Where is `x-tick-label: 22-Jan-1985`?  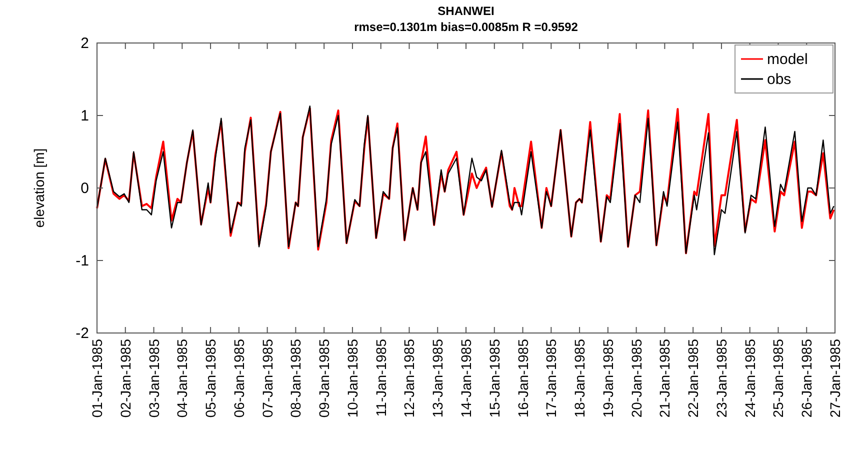 x-tick-label: 22-Jan-1985 is located at coordinates (693, 378).